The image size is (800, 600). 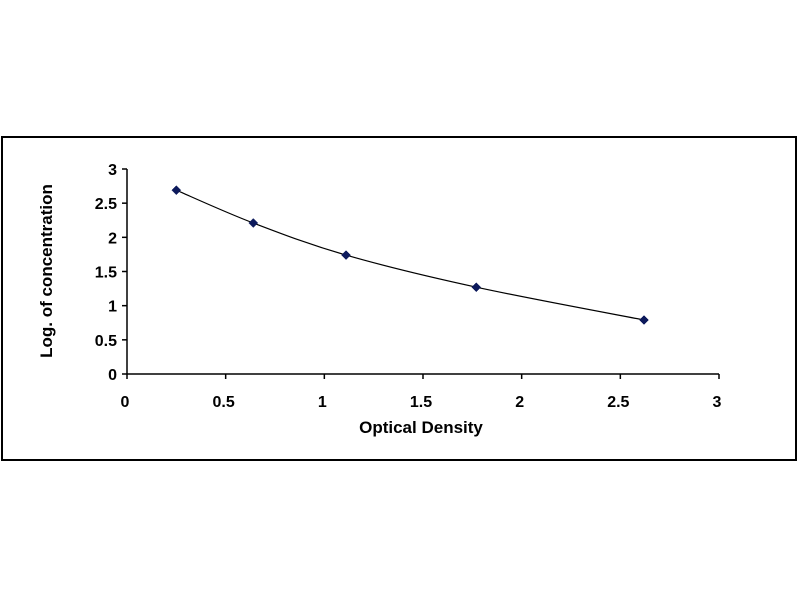 What do you see at coordinates (519, 402) in the screenshot?
I see `x-tick-label: 2` at bounding box center [519, 402].